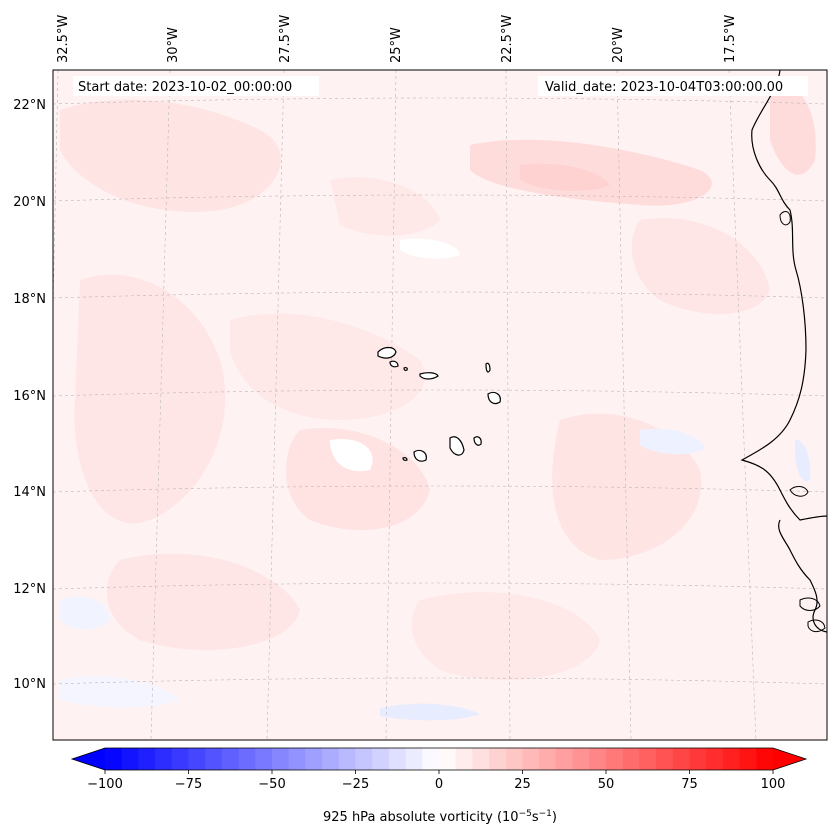  I want to click on lon-label: 25°W, so click(396, 45).